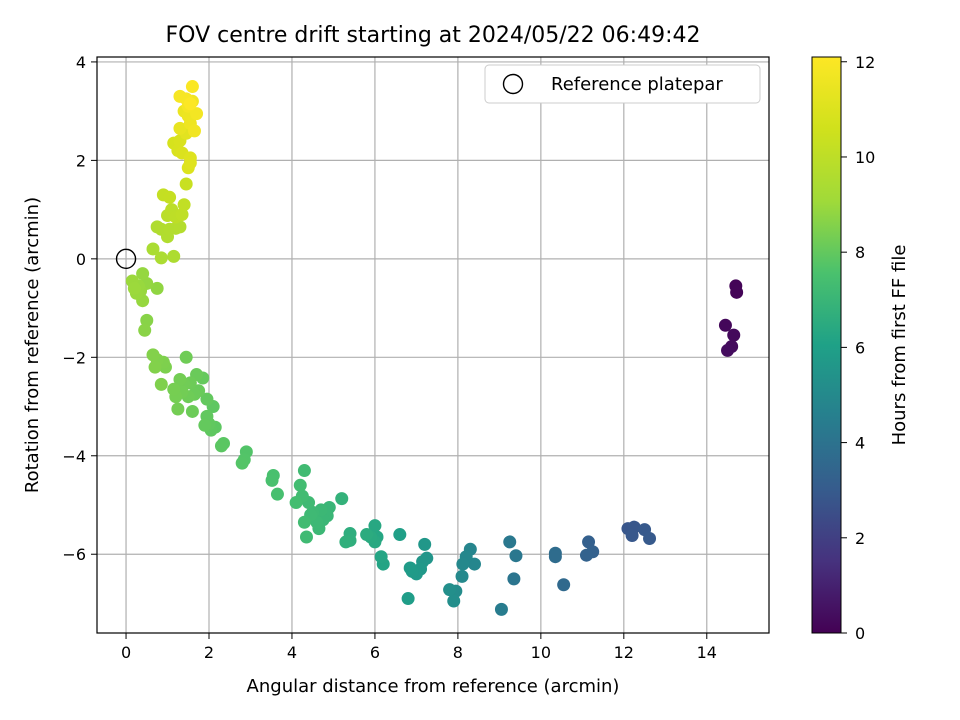 This screenshot has width=960, height=720. What do you see at coordinates (899, 345) in the screenshot?
I see `colorbar-label: Hours from first FF file` at bounding box center [899, 345].